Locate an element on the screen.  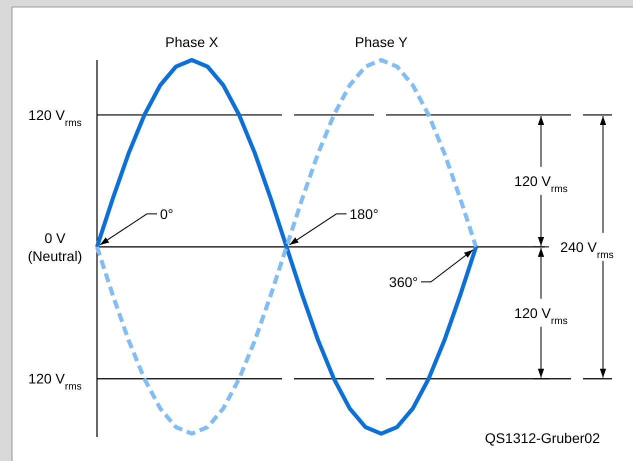
text: QS1312-Gruber02 is located at coordinates (542, 438).